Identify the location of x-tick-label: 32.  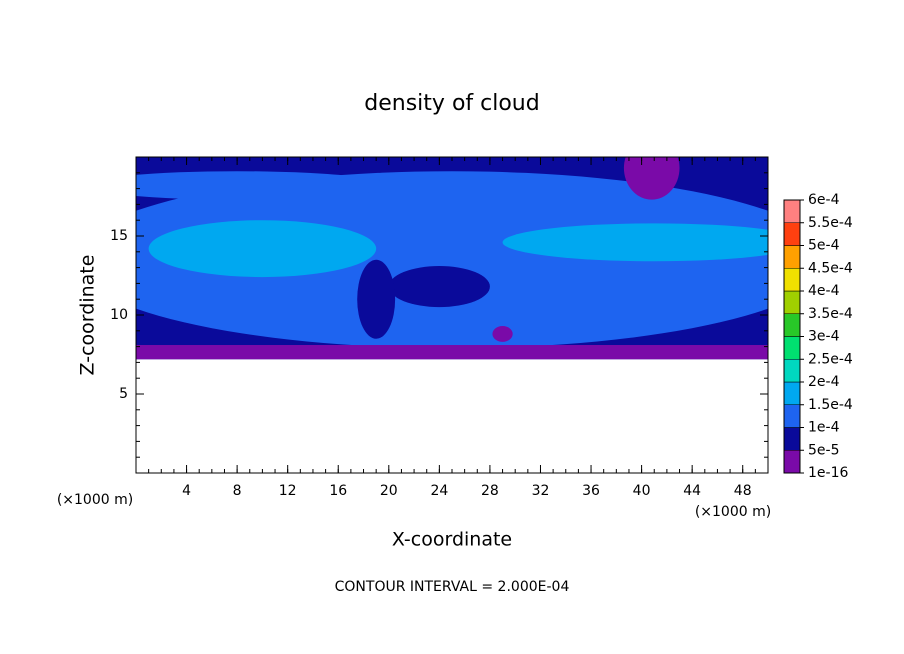
(541, 491).